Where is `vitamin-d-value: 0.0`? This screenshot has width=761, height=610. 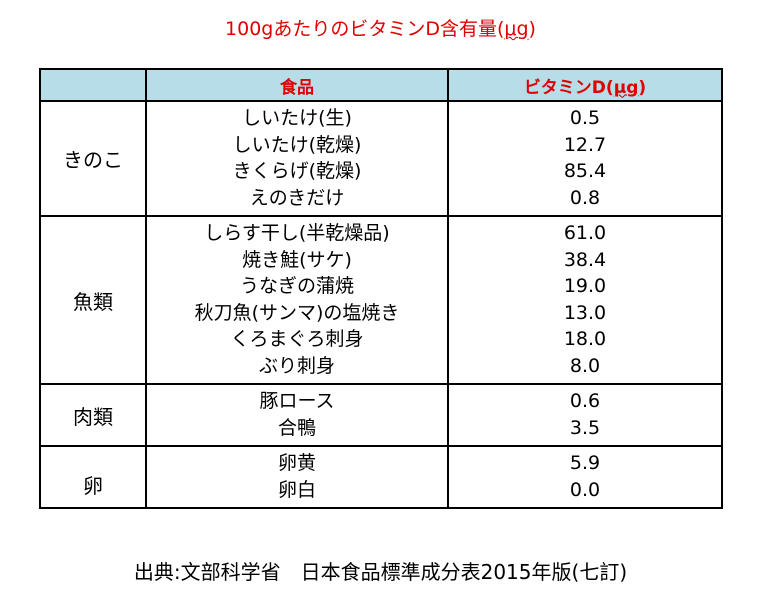 vitamin-d-value: 0.0 is located at coordinates (585, 489).